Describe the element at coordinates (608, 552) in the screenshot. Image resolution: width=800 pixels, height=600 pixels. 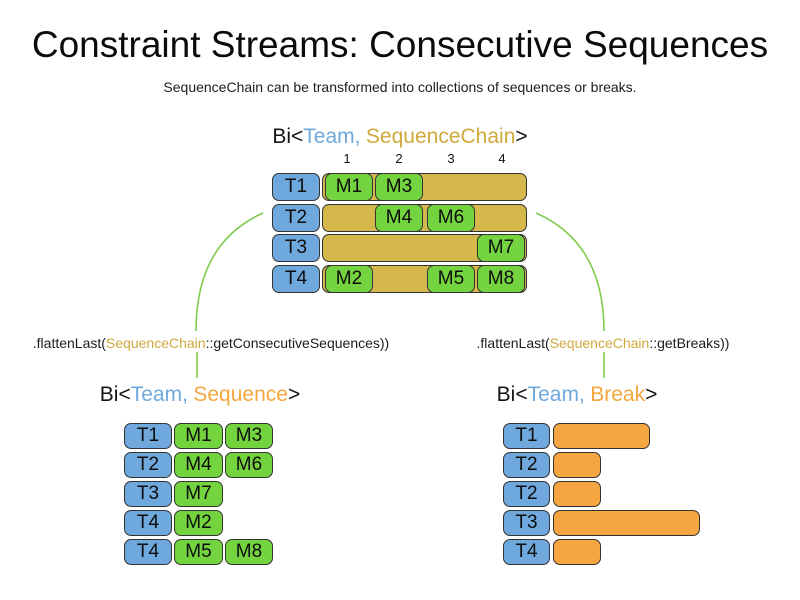
I see `break-row: T4` at that location.